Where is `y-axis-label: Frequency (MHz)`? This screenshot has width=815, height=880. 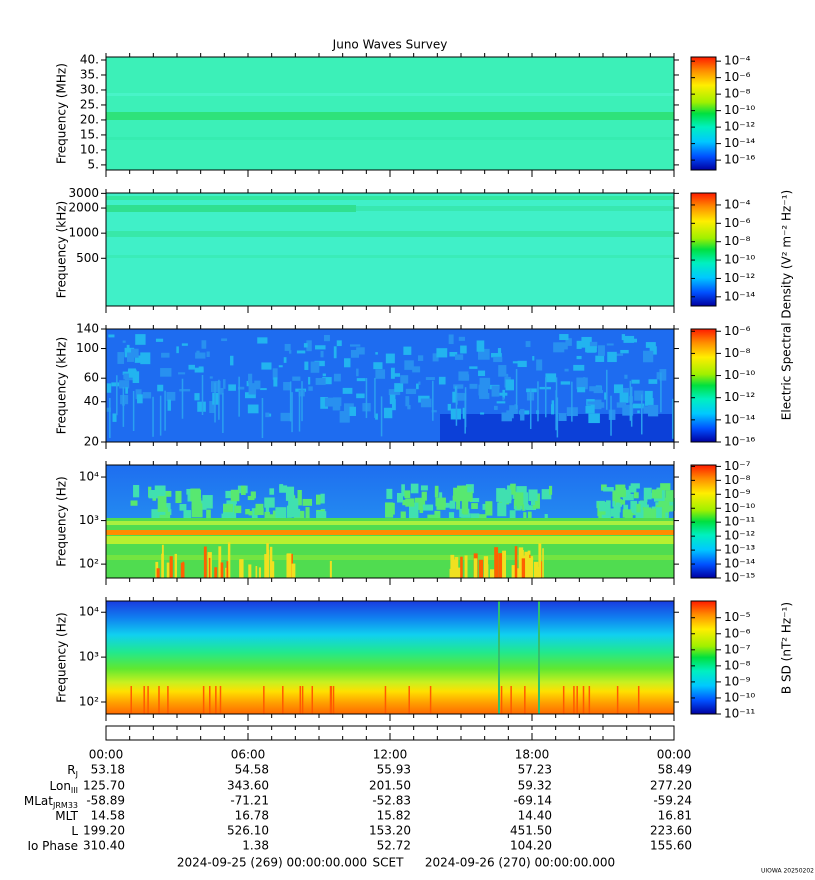 y-axis-label: Frequency (MHz) is located at coordinates (62, 113).